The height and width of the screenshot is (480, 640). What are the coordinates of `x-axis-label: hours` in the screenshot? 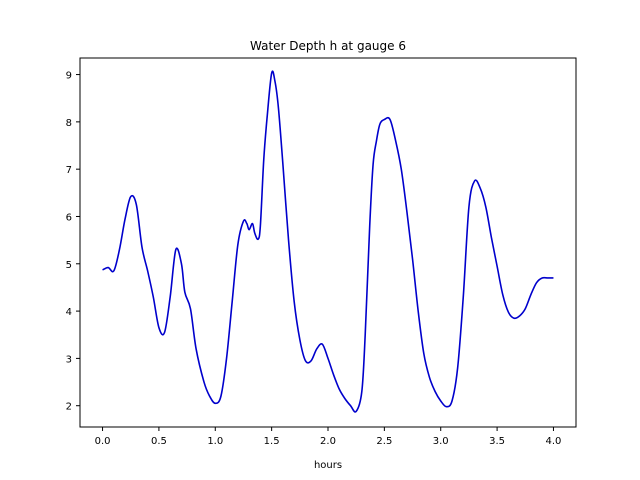 It's located at (328, 465).